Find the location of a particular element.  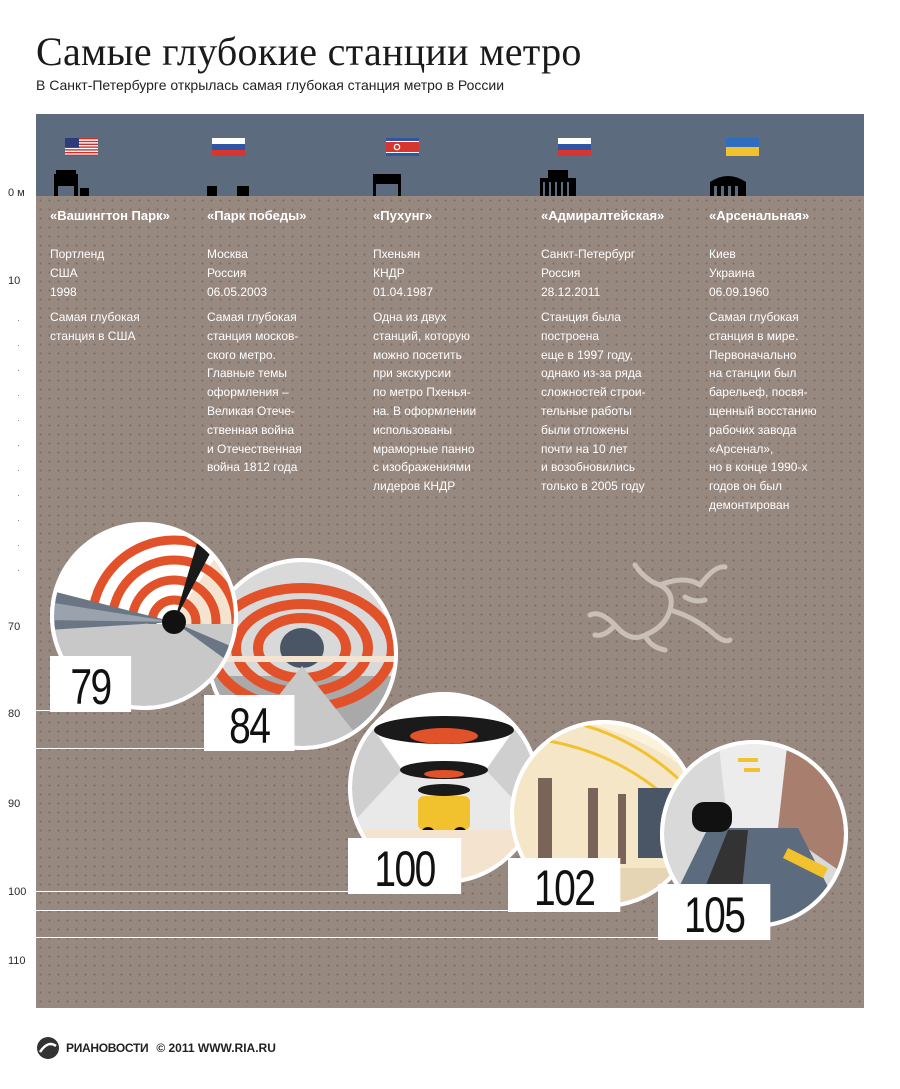

station-city: Санкт-Петербург is located at coordinates (588, 254).